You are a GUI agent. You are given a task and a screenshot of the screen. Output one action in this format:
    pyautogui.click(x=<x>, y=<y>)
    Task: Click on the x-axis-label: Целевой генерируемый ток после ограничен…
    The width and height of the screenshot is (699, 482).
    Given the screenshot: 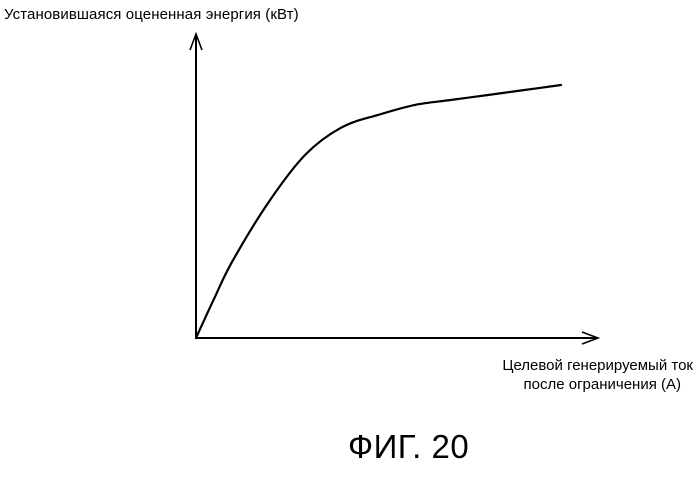 What is the action you would take?
    pyautogui.click(x=593, y=375)
    